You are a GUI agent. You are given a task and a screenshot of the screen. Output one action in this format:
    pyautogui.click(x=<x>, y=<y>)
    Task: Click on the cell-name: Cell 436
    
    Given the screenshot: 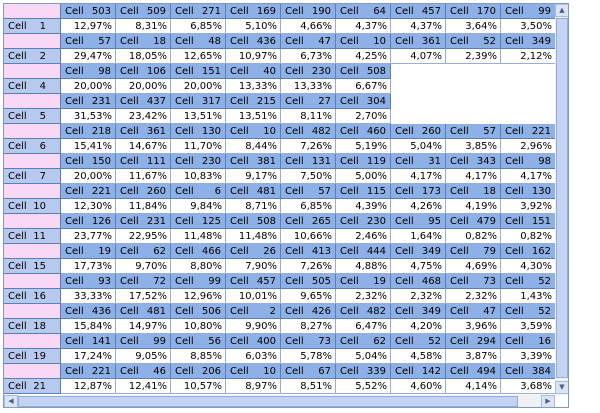 What is the action you would take?
    pyautogui.click(x=88, y=311)
    